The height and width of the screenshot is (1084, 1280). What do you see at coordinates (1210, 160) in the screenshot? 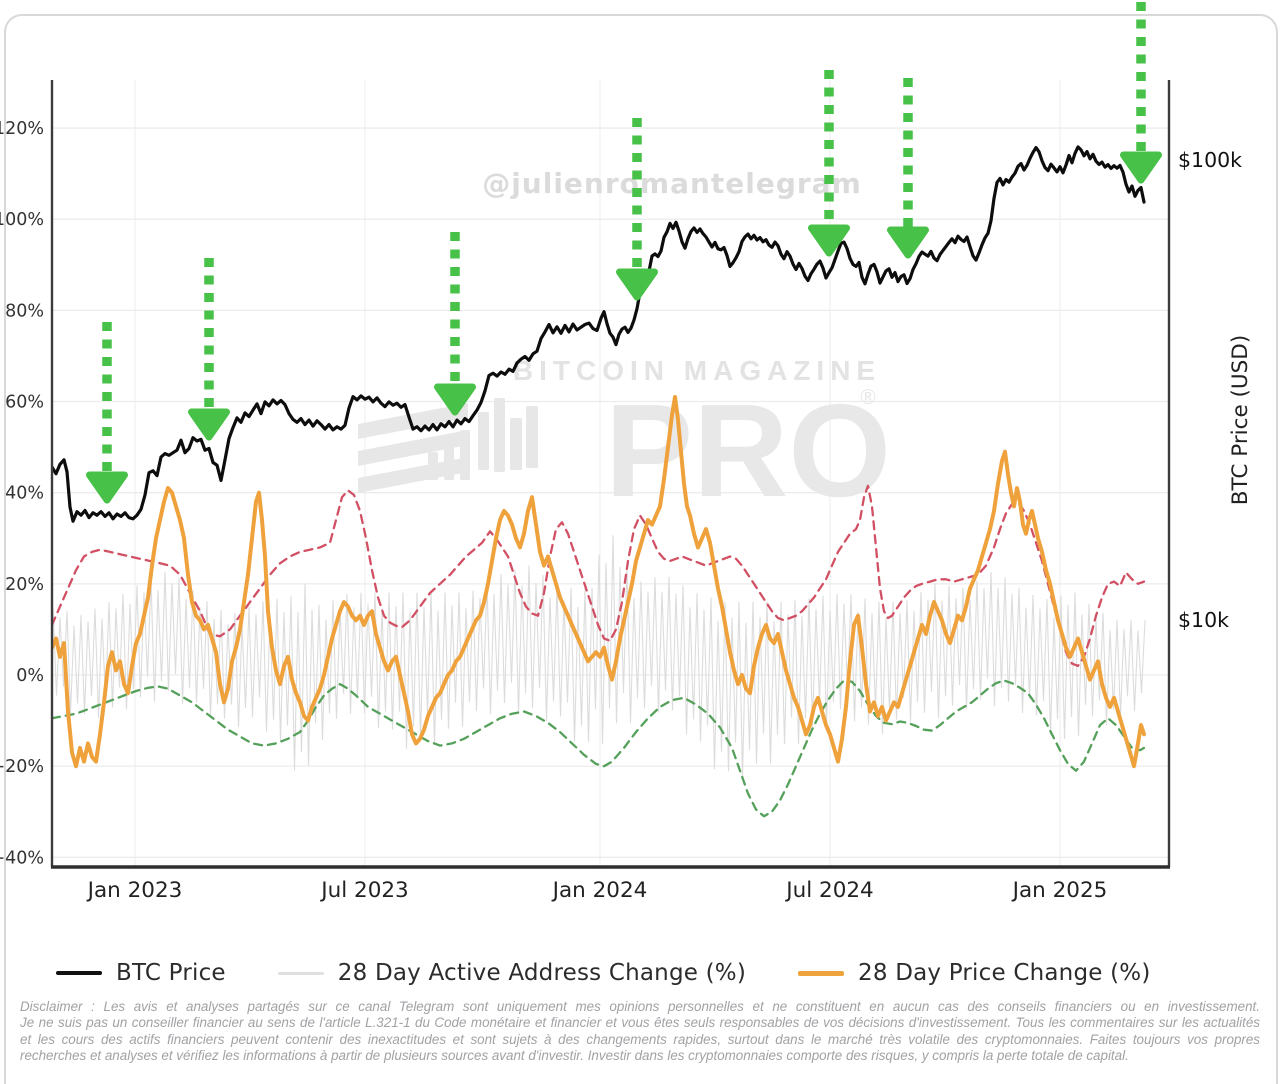
I see `right-axis-tick-label: $100k` at bounding box center [1210, 160].